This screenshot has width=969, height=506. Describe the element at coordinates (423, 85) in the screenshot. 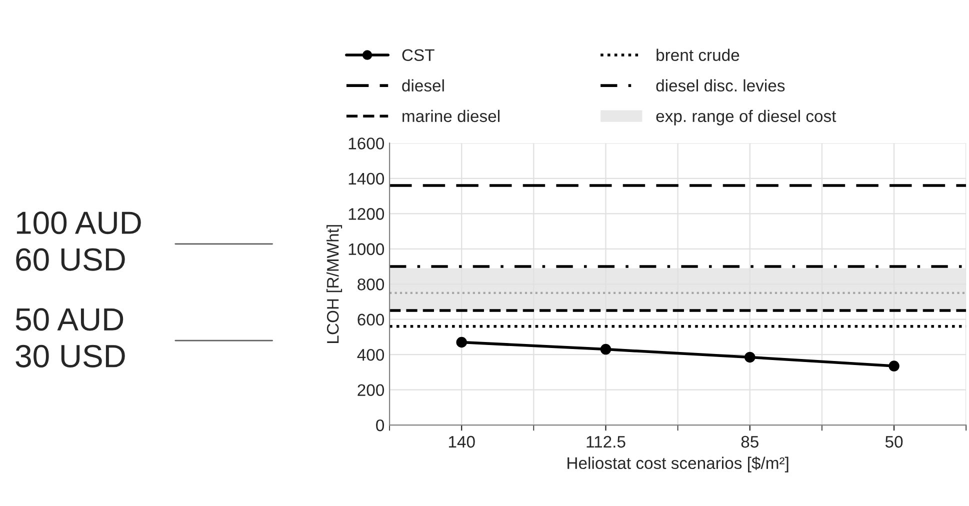

I see `legend-label: diesel` at that location.